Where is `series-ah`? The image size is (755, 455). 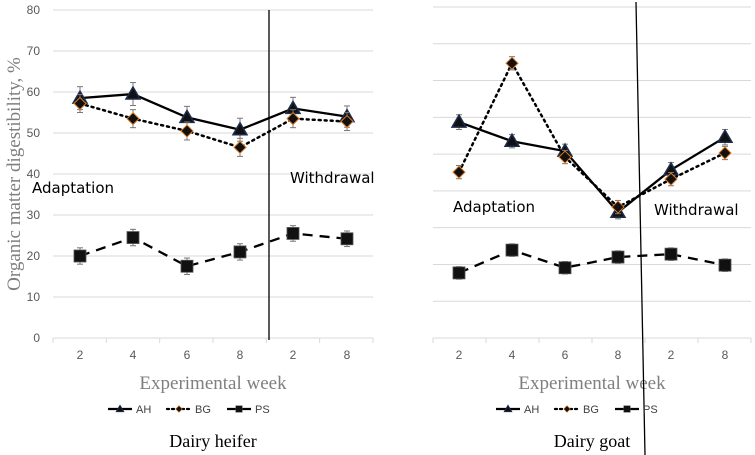 series-ah is located at coordinates (213, 112).